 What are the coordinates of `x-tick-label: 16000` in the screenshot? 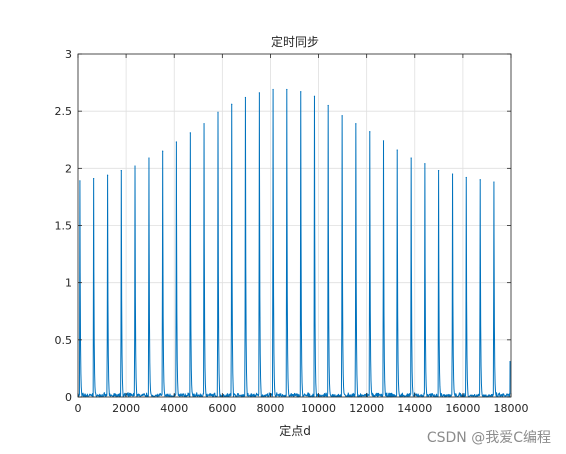 It's located at (462, 408).